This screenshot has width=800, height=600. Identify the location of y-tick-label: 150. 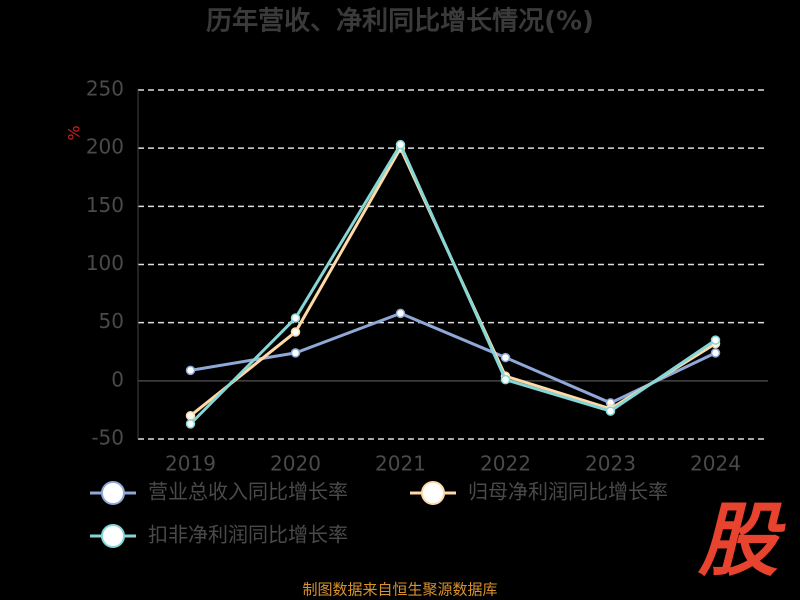
(105, 205).